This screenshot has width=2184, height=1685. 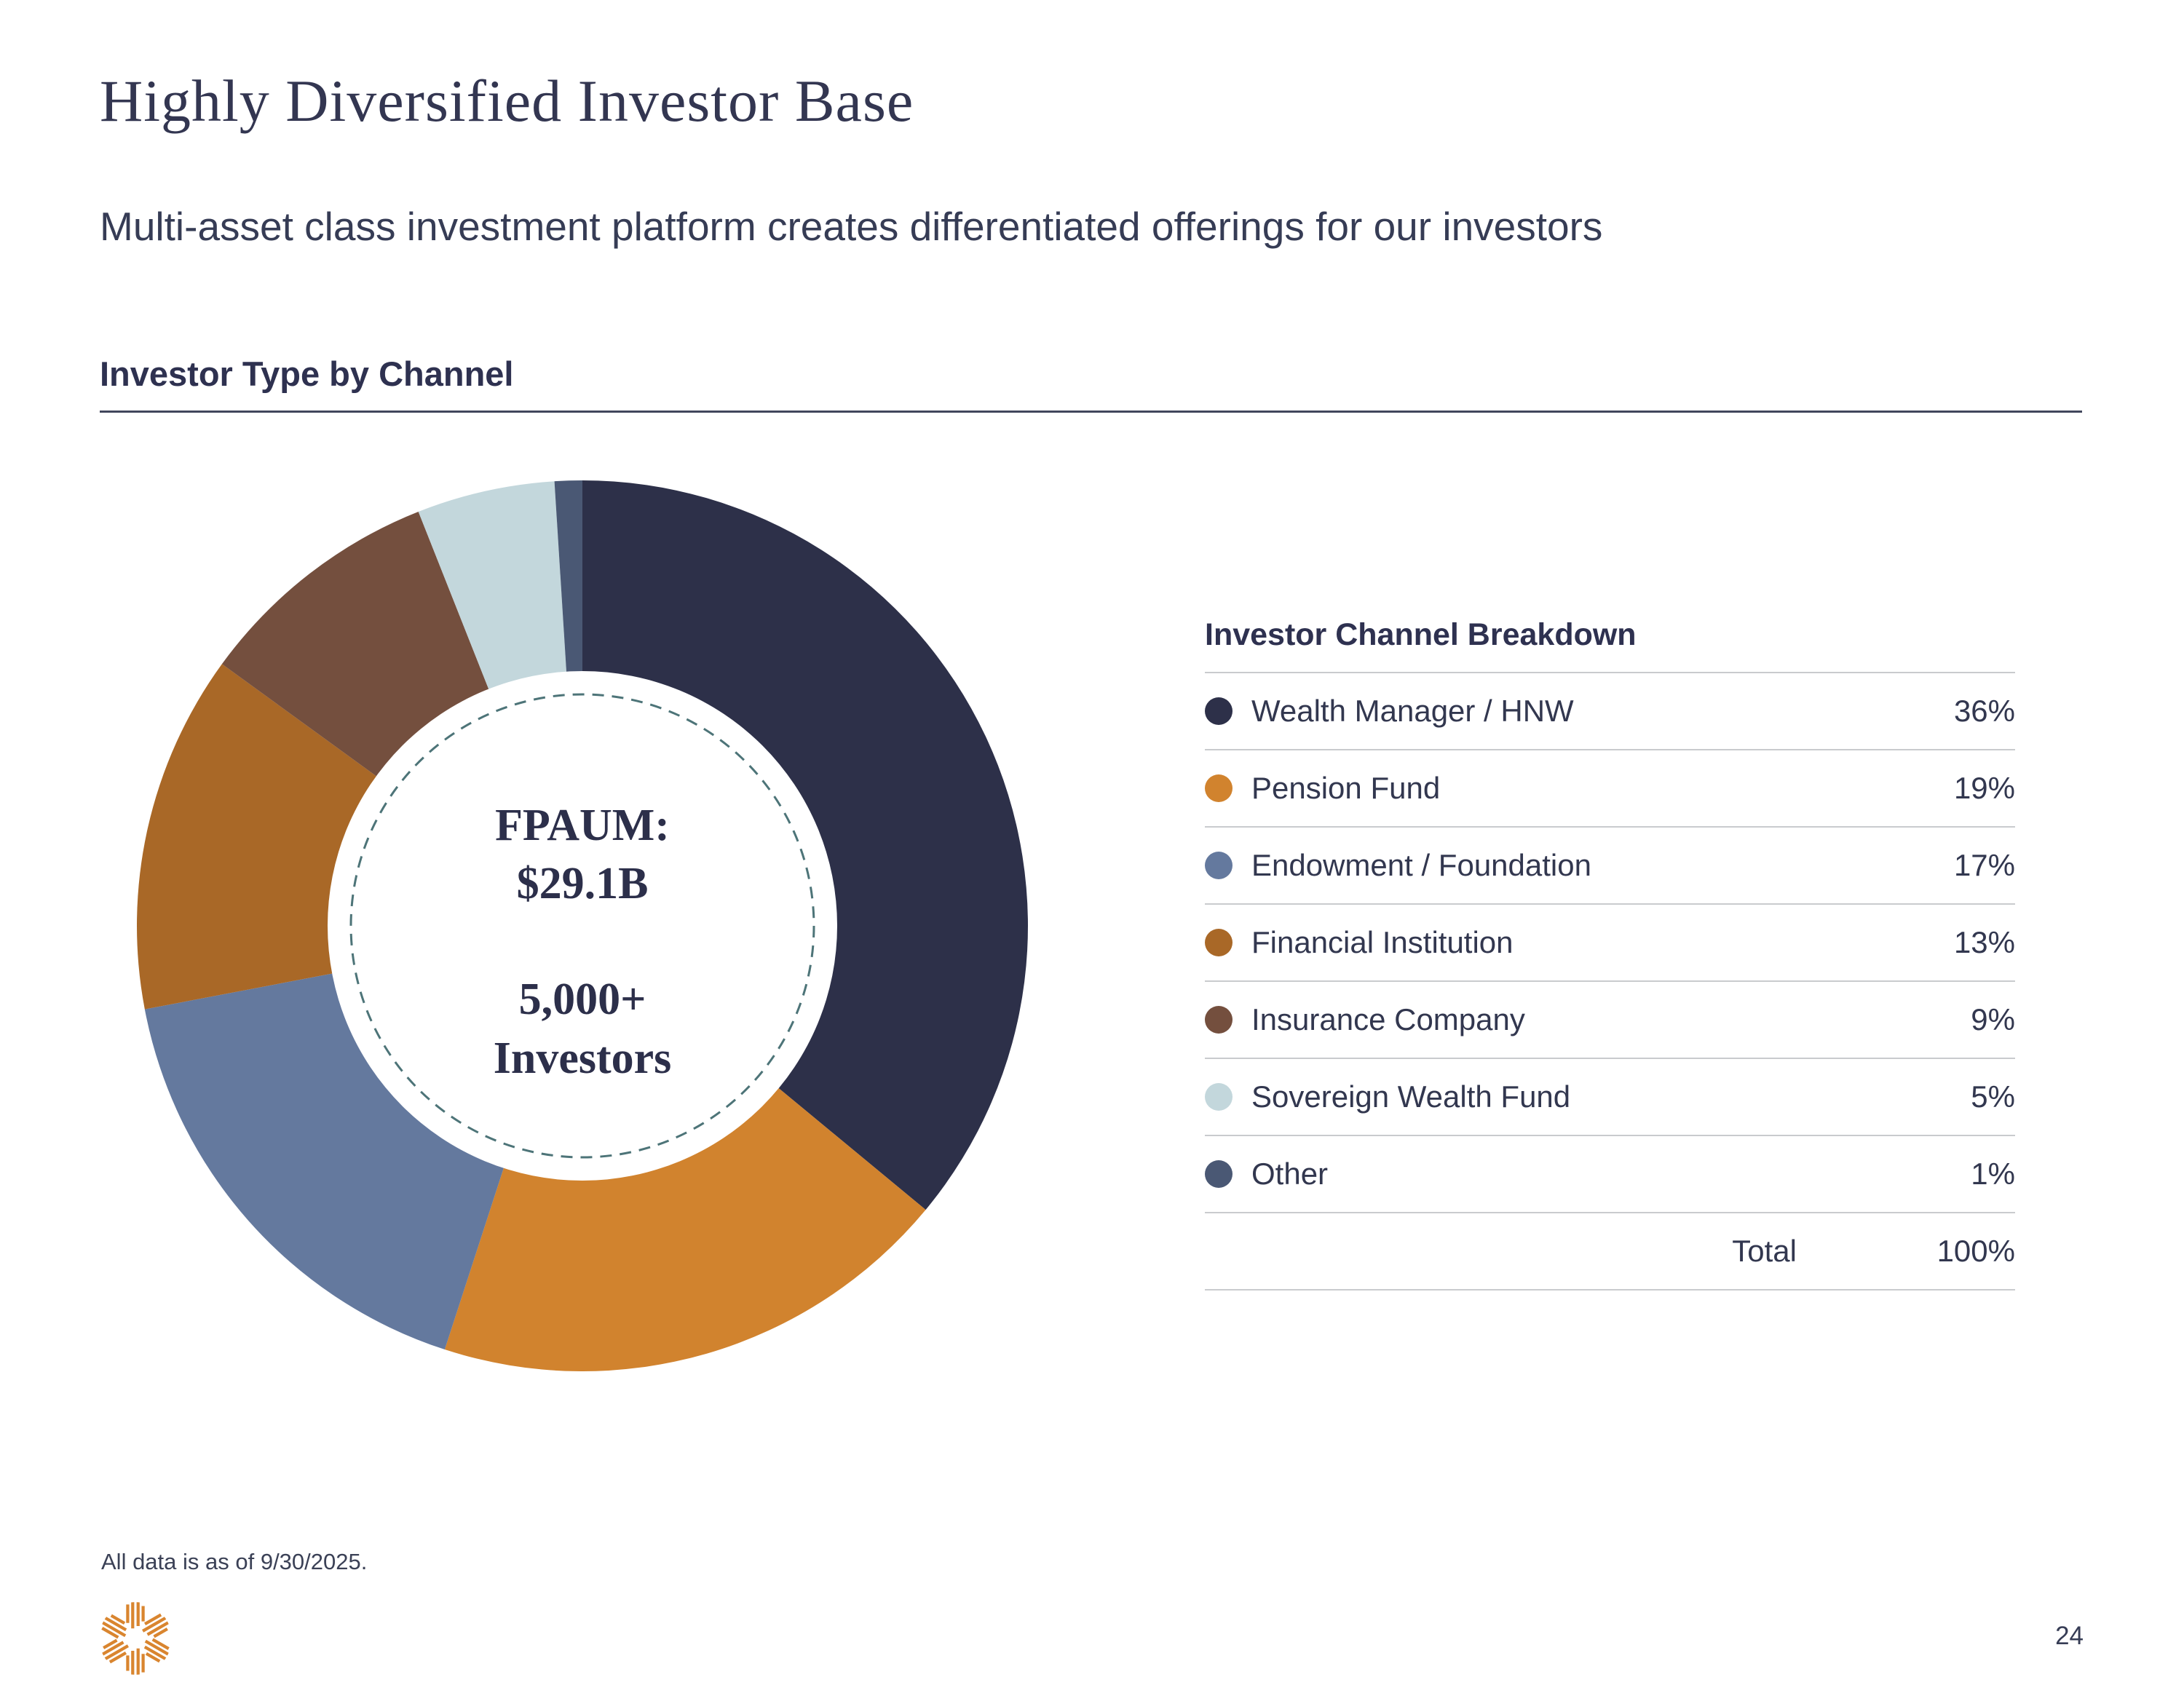 What do you see at coordinates (1421, 634) in the screenshot?
I see `legend-header: Investor Channel Breakdown` at bounding box center [1421, 634].